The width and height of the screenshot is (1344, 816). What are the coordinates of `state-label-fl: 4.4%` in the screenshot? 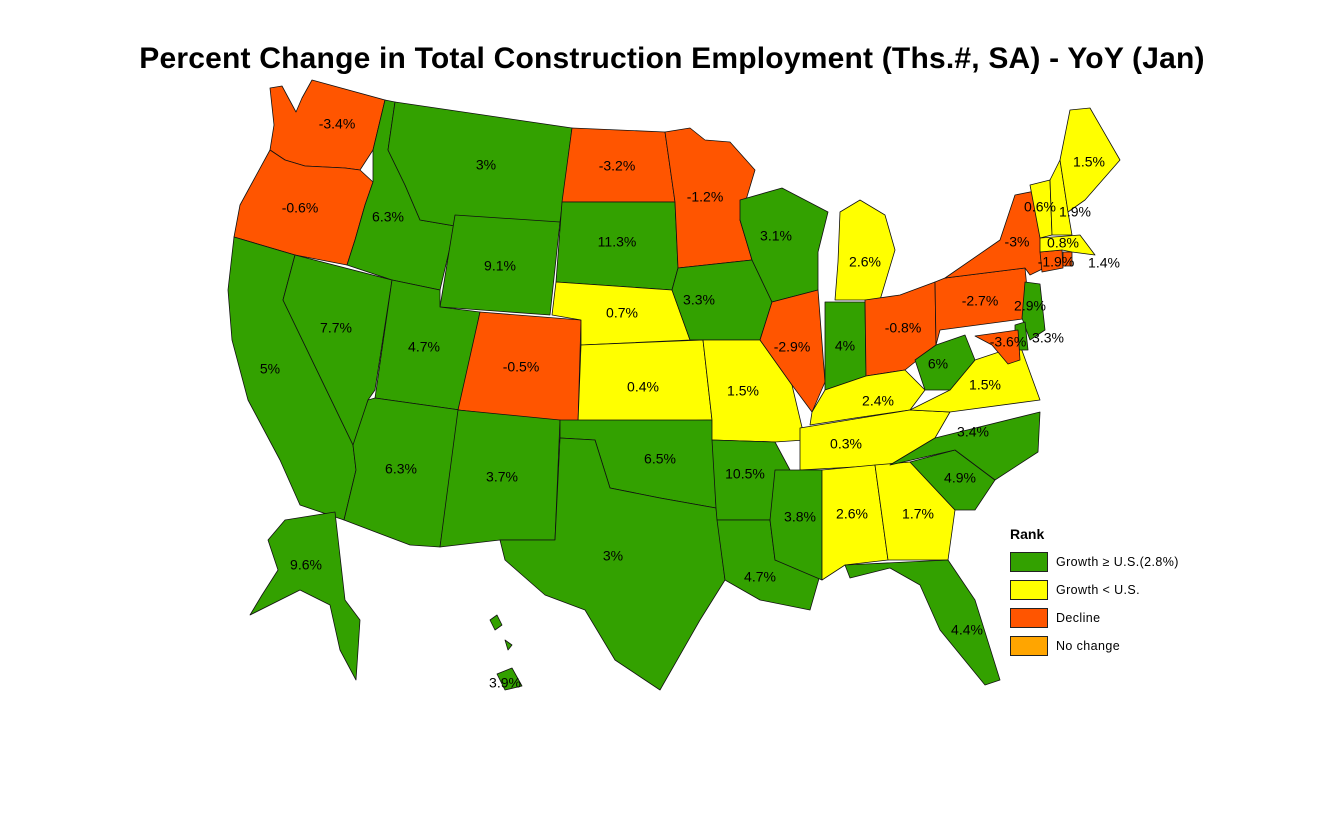 It's located at (967, 630).